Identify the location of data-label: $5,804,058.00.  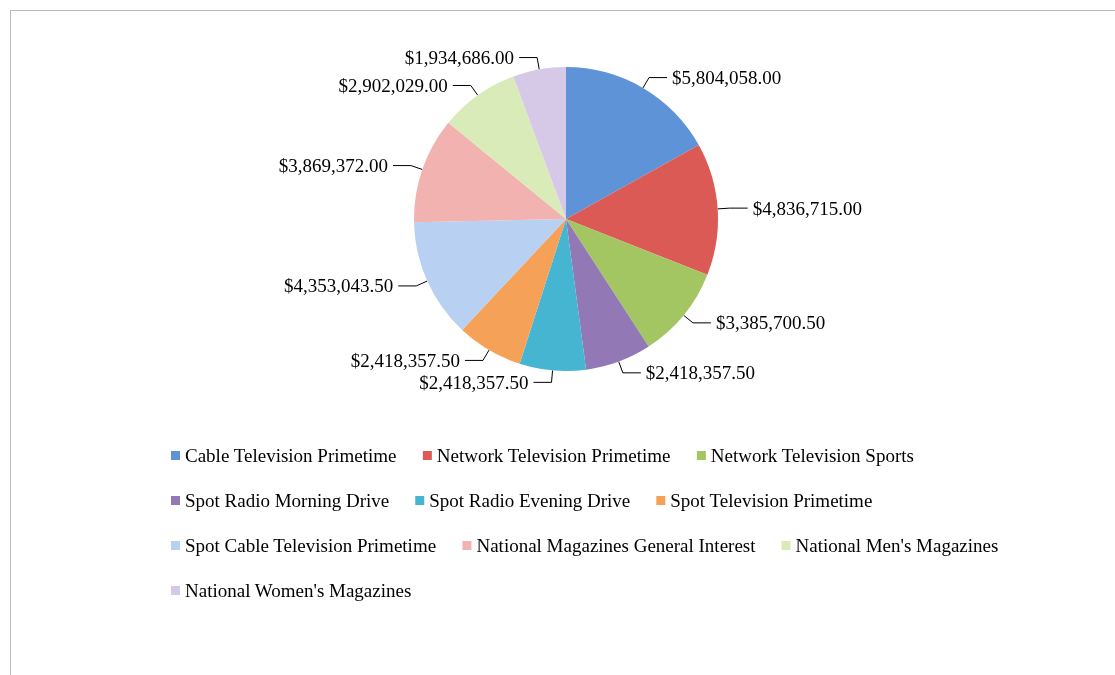
(727, 78).